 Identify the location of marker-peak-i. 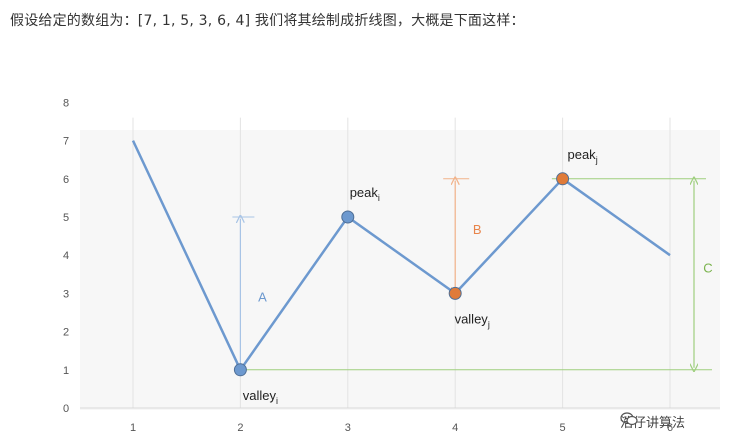
(348, 217).